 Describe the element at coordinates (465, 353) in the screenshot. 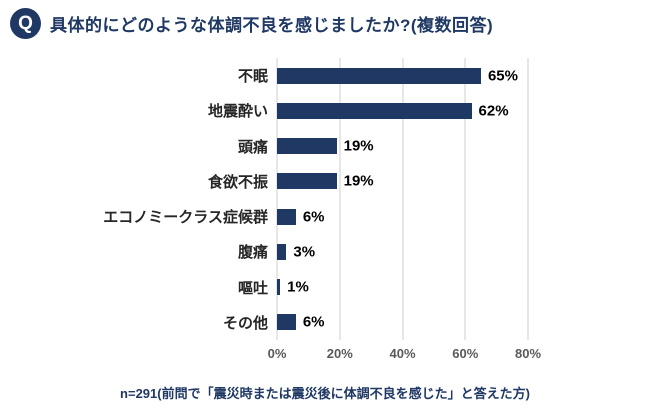

I see `x-tick-label: 60%` at that location.